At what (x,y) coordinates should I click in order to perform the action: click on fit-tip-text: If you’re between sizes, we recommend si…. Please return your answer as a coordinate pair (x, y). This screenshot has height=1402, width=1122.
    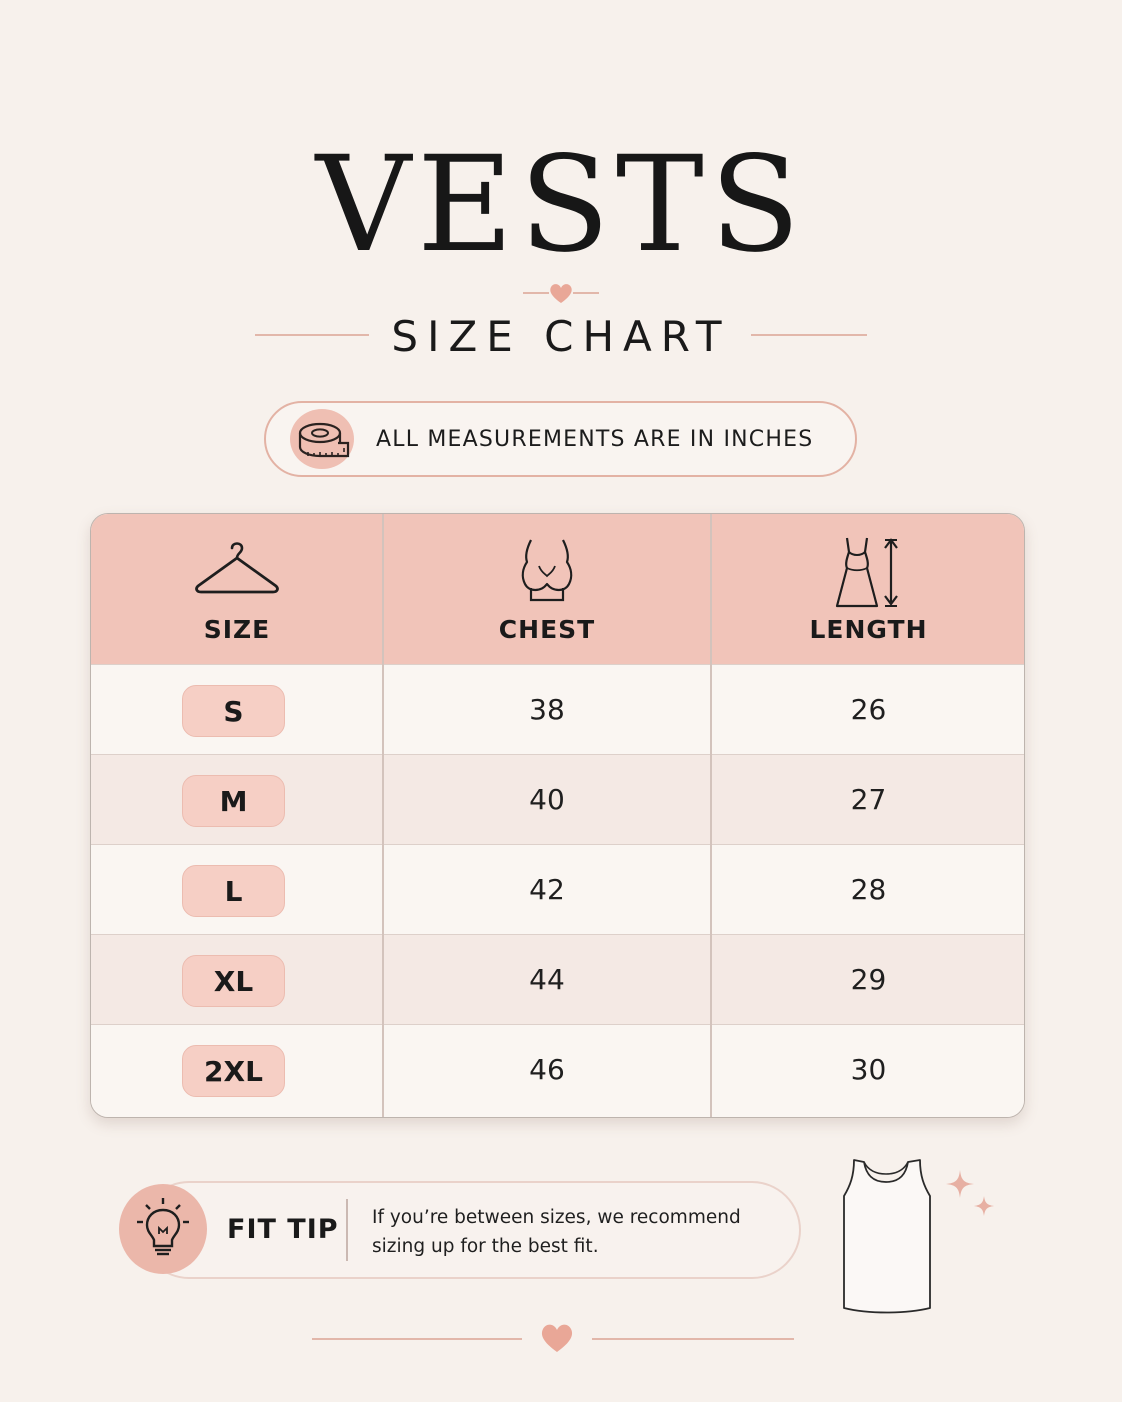
    Looking at the image, I should click on (556, 1232).